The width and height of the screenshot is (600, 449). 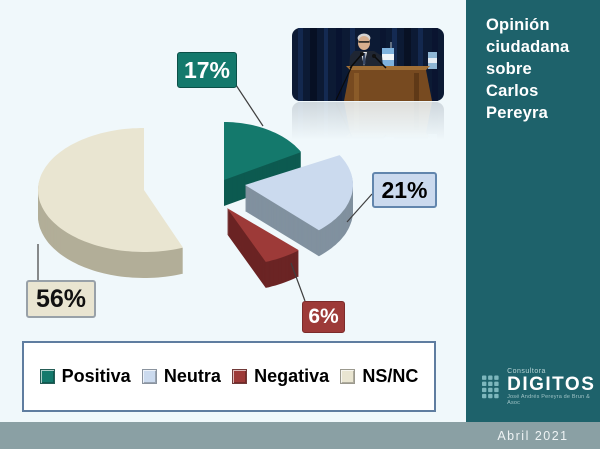 I want to click on leader-line-negativa, so click(x=298, y=282).